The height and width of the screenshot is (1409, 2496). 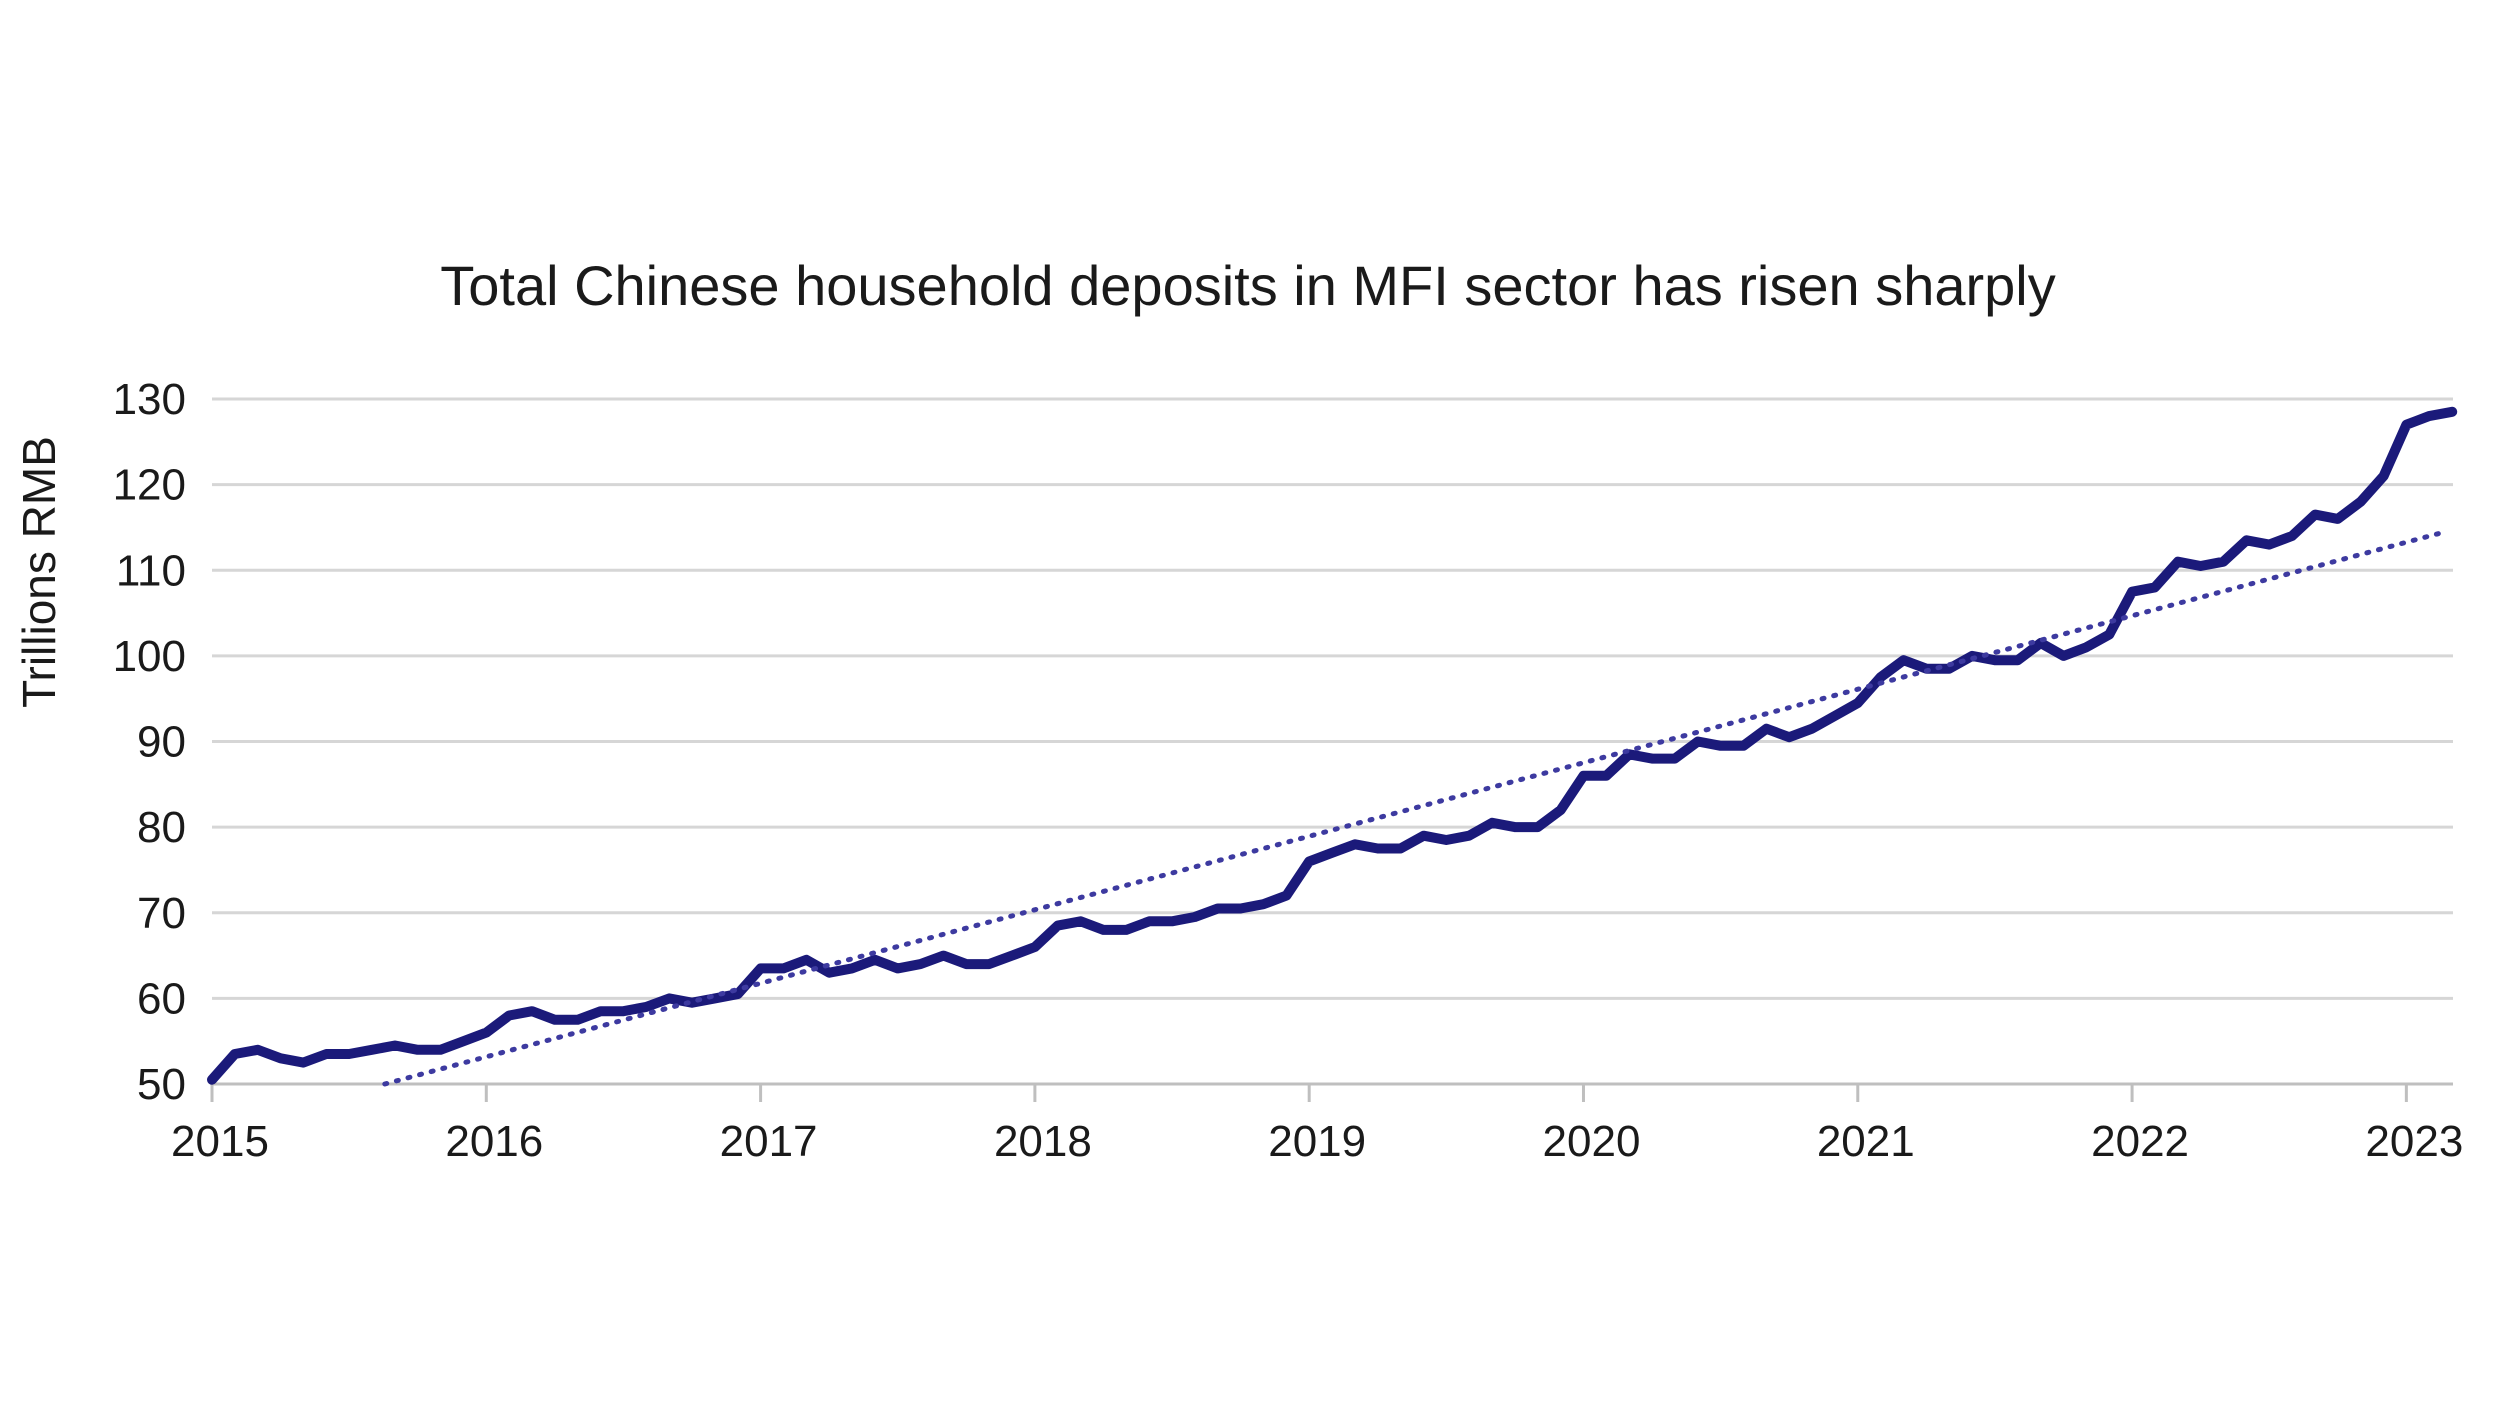 I want to click on x-tick-label: 2016, so click(x=494, y=1141).